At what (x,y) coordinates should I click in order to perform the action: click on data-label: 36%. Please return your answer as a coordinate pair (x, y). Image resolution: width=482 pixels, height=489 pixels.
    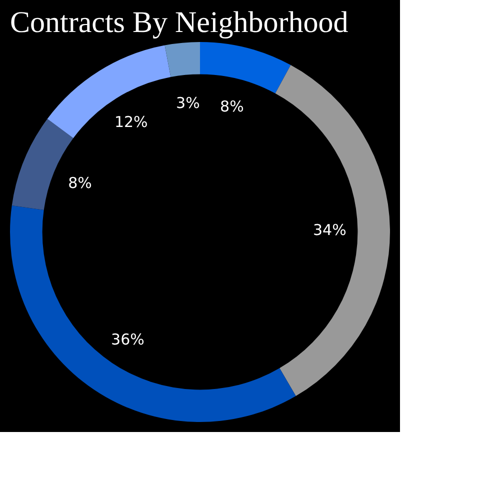
    Looking at the image, I should click on (127, 339).